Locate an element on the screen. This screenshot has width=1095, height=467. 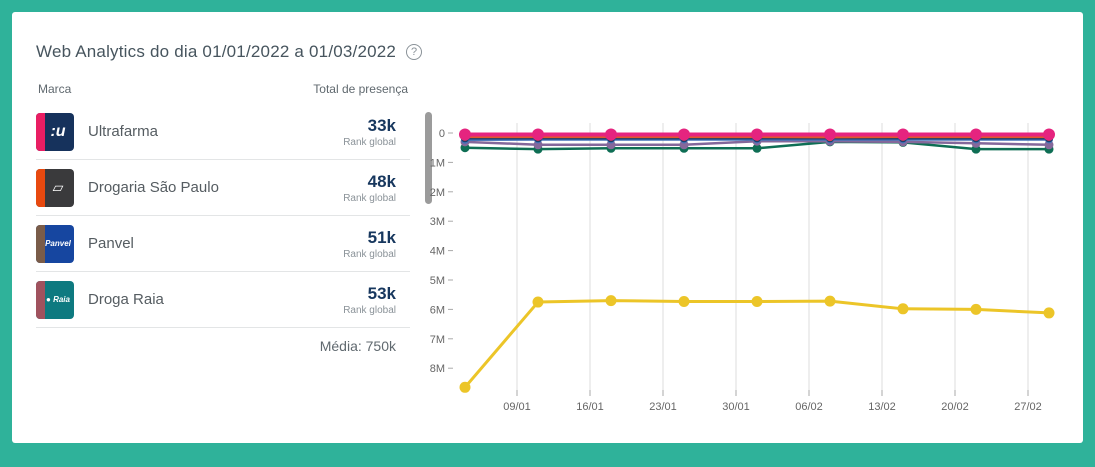
column-header-total: Total de presença is located at coordinates (360, 89).